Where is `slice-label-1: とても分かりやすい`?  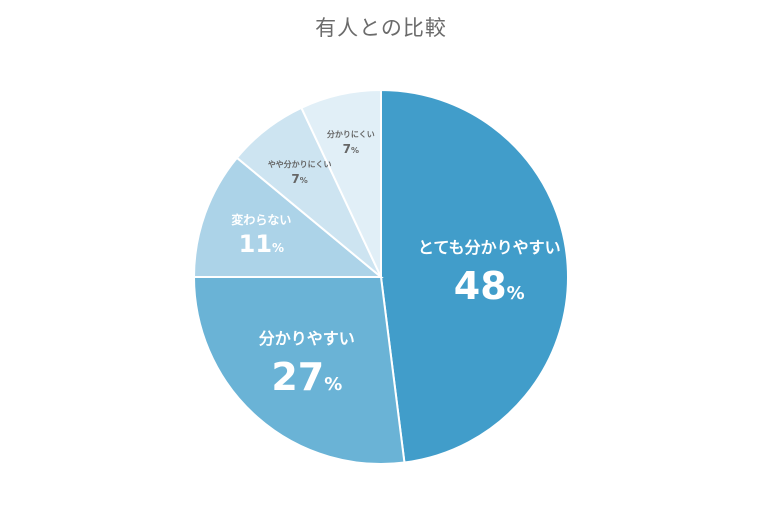
slice-label-1: とても分かりやすい is located at coordinates (489, 247).